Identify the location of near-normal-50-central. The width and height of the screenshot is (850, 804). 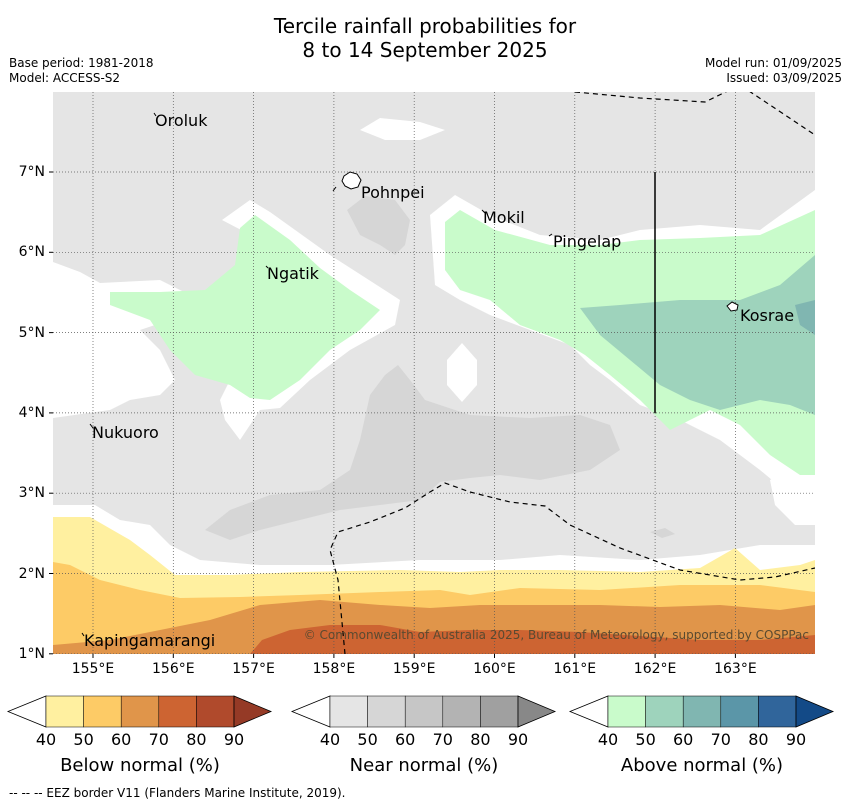
(412, 452).